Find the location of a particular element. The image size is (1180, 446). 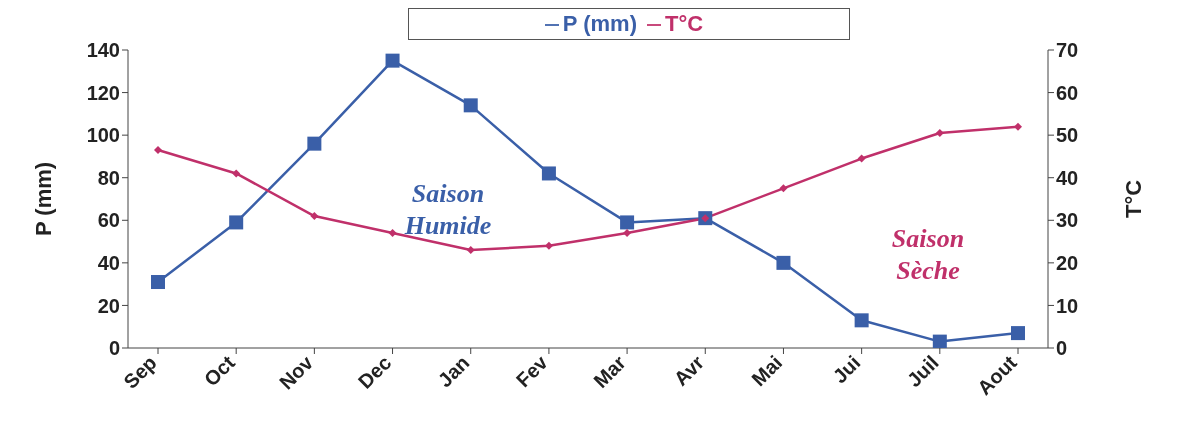

x-tick-label: Nov is located at coordinates (296, 372).